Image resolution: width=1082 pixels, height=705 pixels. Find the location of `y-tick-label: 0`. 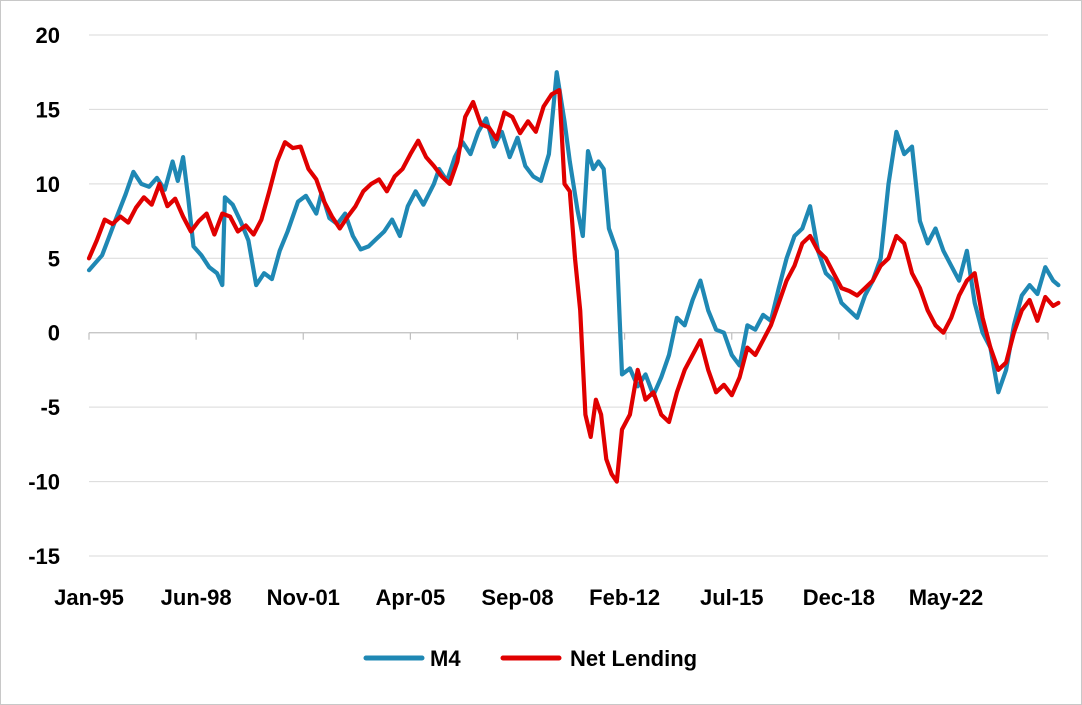

y-tick-label: 0 is located at coordinates (54, 333).